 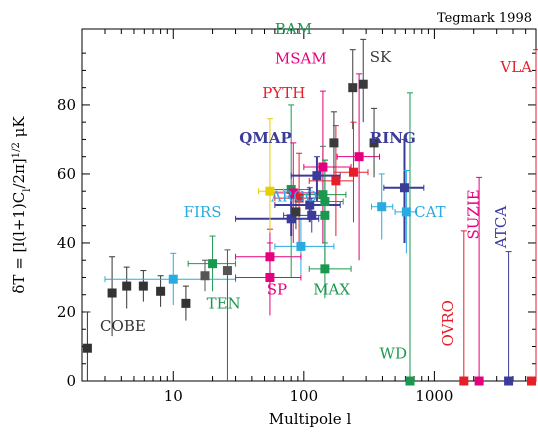 I want to click on ring-label: RING, so click(x=393, y=138).